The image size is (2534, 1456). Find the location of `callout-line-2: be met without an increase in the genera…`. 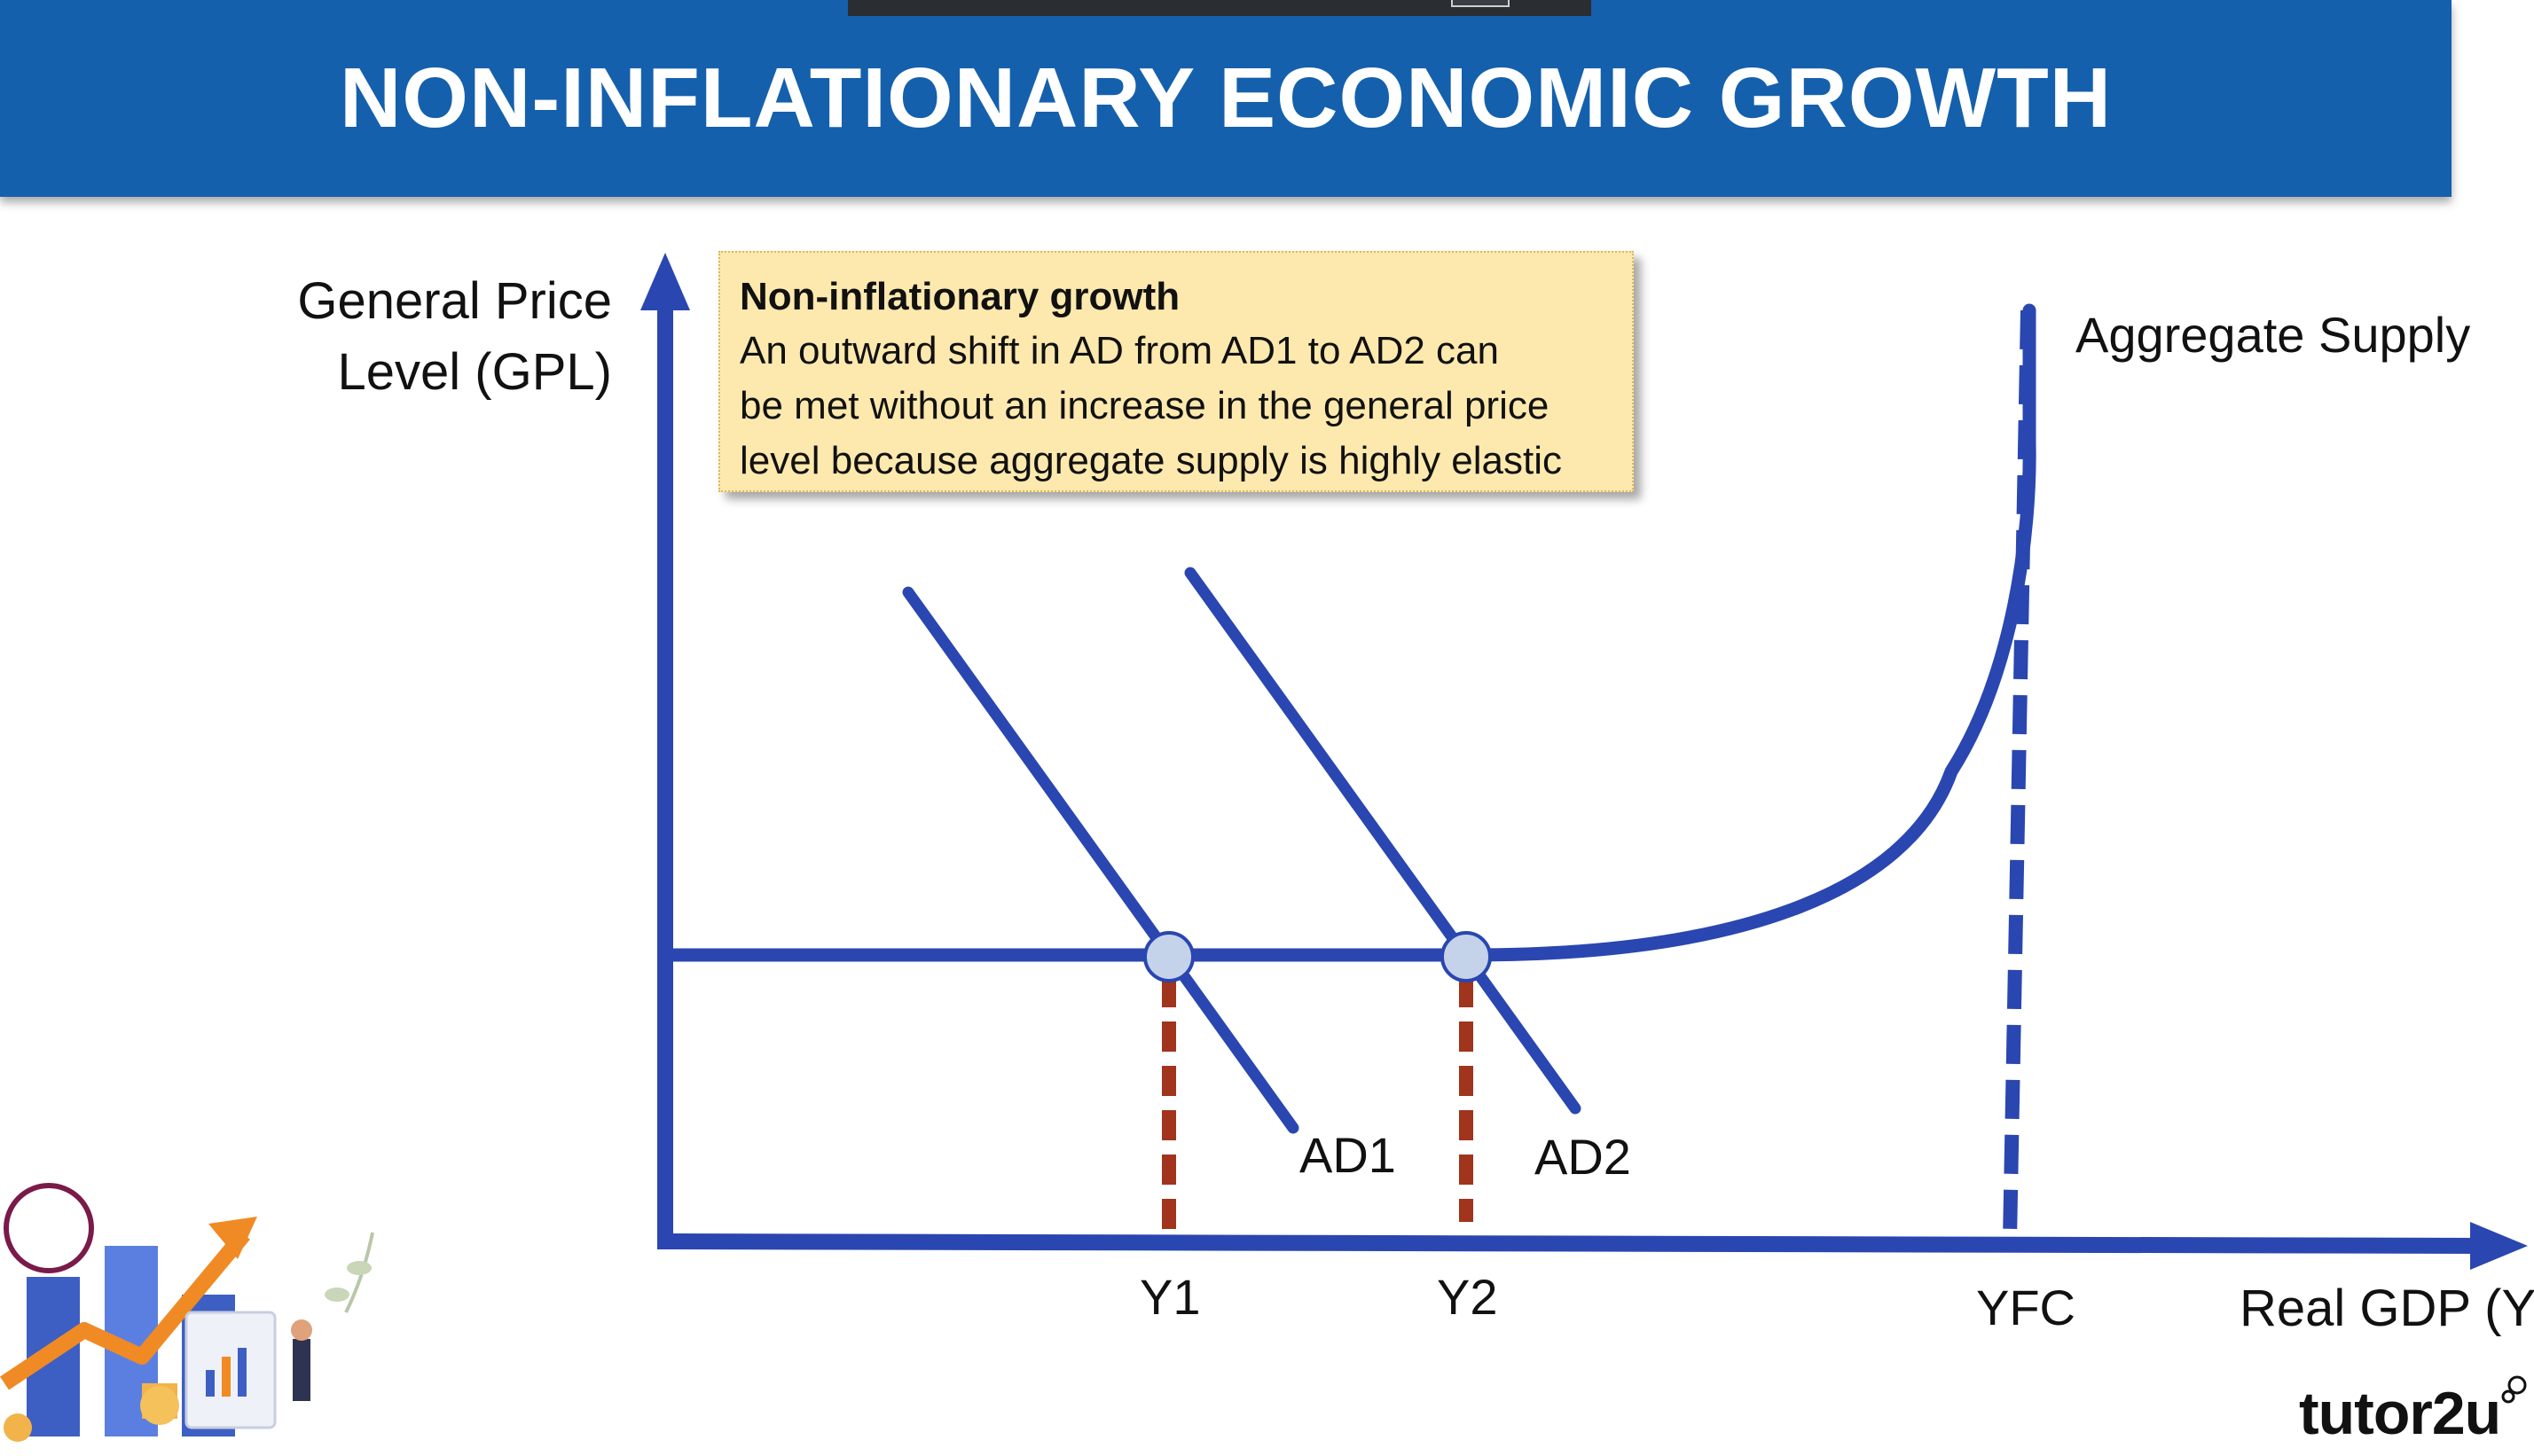

callout-line-2: be met without an increase in the genera… is located at coordinates (1144, 405).